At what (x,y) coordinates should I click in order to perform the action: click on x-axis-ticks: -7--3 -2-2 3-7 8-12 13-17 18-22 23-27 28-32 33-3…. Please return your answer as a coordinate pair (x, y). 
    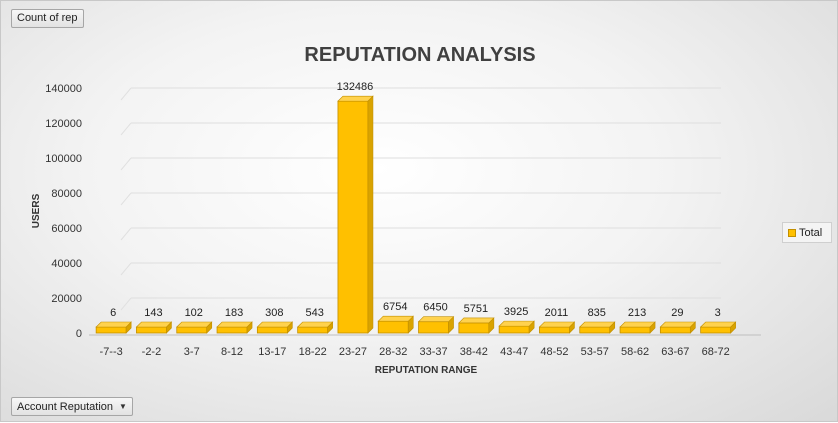
    Looking at the image, I should click on (415, 352).